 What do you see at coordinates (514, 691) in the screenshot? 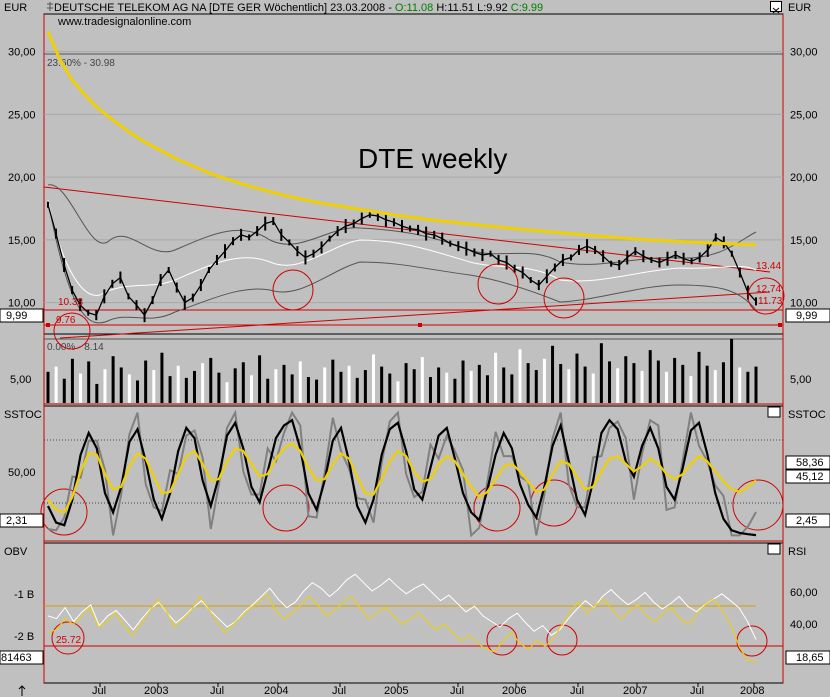
I see `x-tick-label: 2006` at bounding box center [514, 691].